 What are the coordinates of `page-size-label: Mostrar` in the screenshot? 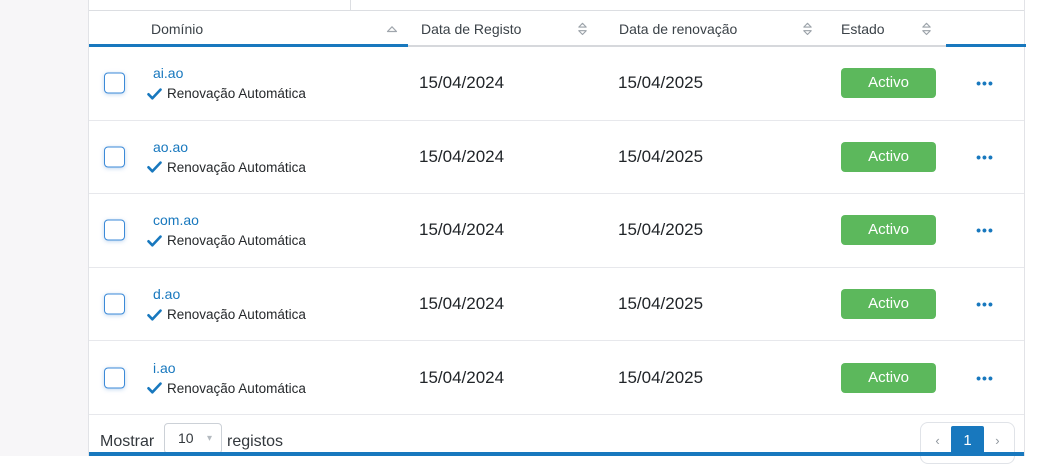 It's located at (127, 441).